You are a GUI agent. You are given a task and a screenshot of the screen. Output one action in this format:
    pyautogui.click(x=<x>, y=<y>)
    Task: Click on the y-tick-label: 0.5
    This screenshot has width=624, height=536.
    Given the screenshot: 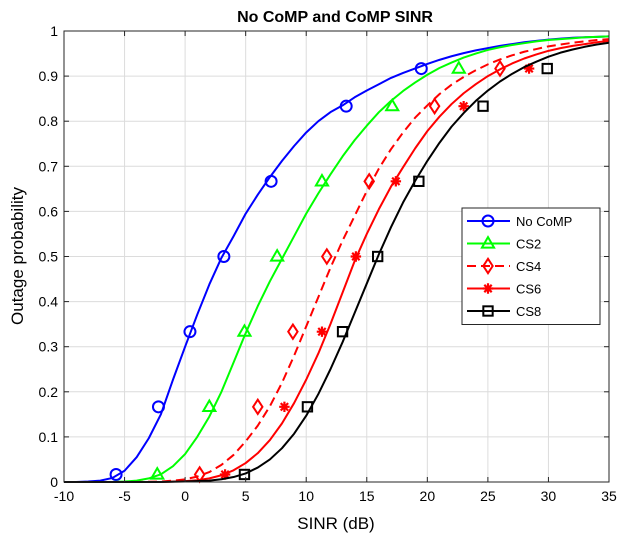 What is the action you would take?
    pyautogui.click(x=49, y=257)
    